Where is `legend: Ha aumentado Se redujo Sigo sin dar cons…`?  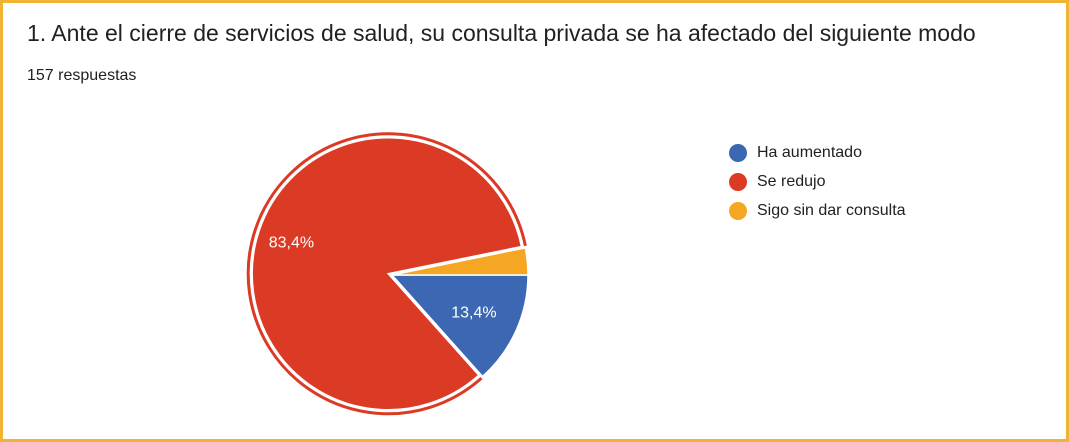
legend: Ha aumentado Se redujo Sigo sin dar cons… is located at coordinates (817, 181).